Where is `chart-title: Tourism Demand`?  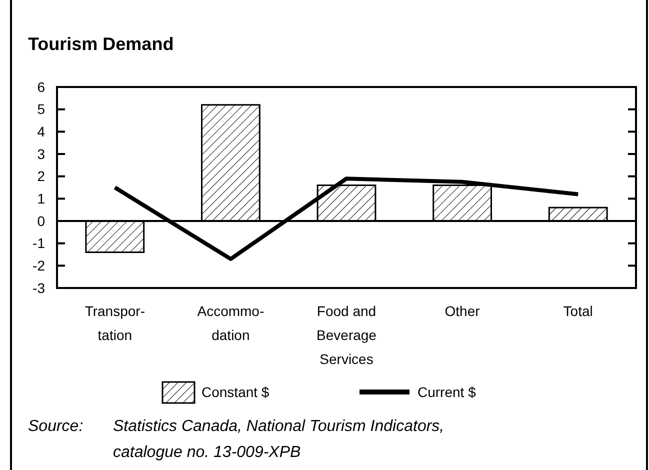 chart-title: Tourism Demand is located at coordinates (101, 44).